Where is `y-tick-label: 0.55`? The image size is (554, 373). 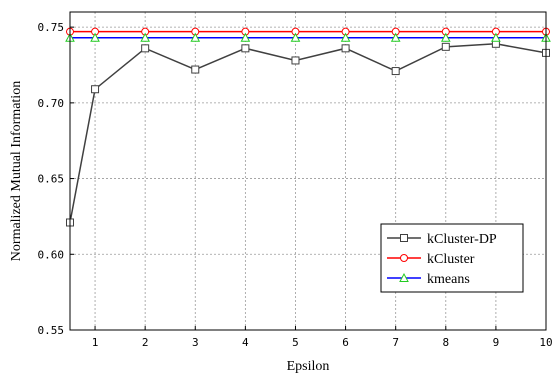
y-tick-label: 0.55 is located at coordinates (51, 330).